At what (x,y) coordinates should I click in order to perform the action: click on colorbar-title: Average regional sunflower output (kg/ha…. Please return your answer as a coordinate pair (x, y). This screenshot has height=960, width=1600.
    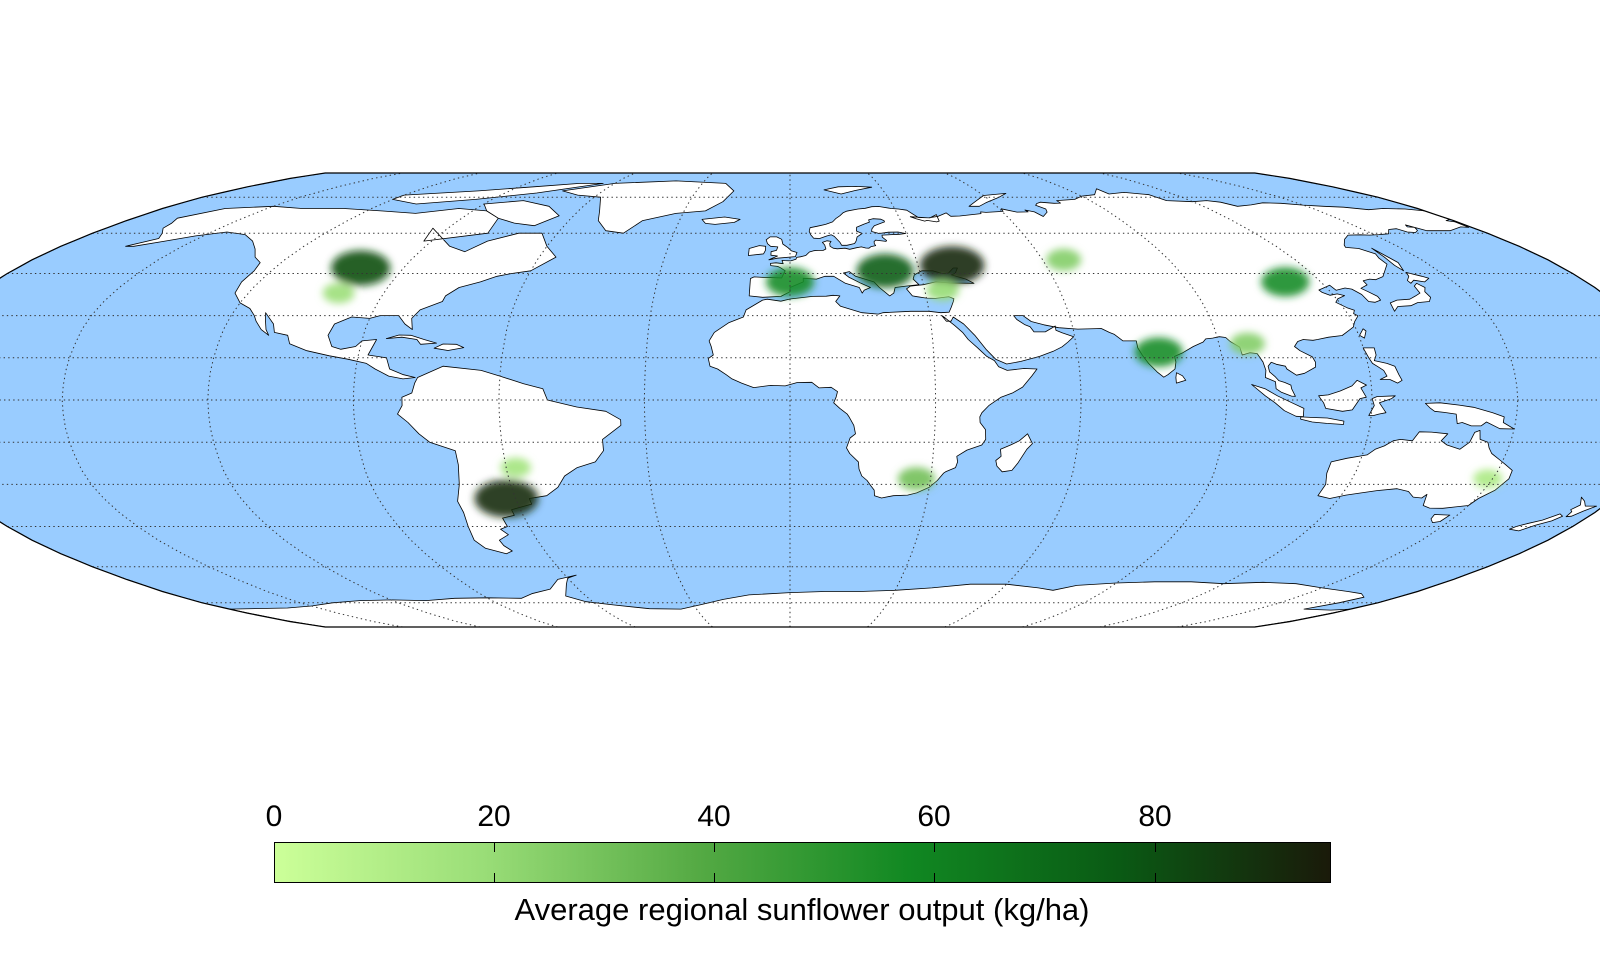
    Looking at the image, I should click on (802, 909).